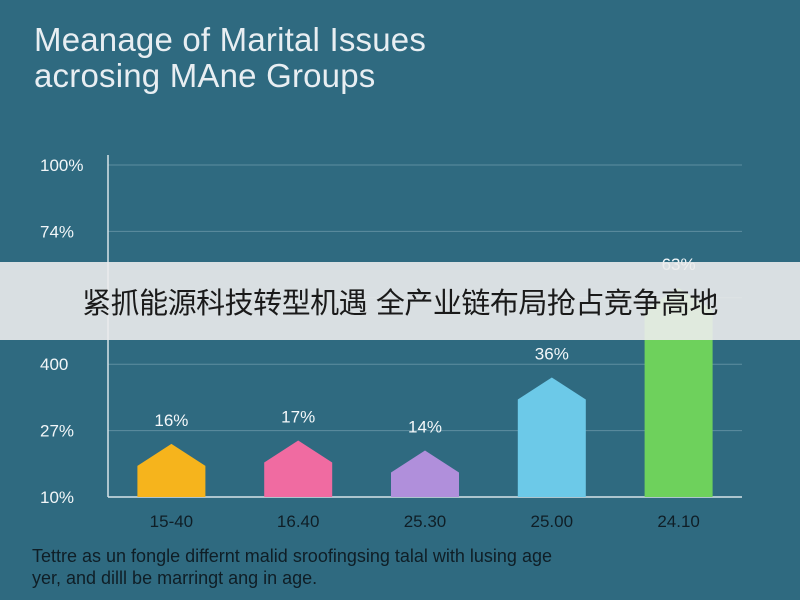  What do you see at coordinates (57, 431) in the screenshot?
I see `y-tick-label: 27%` at bounding box center [57, 431].